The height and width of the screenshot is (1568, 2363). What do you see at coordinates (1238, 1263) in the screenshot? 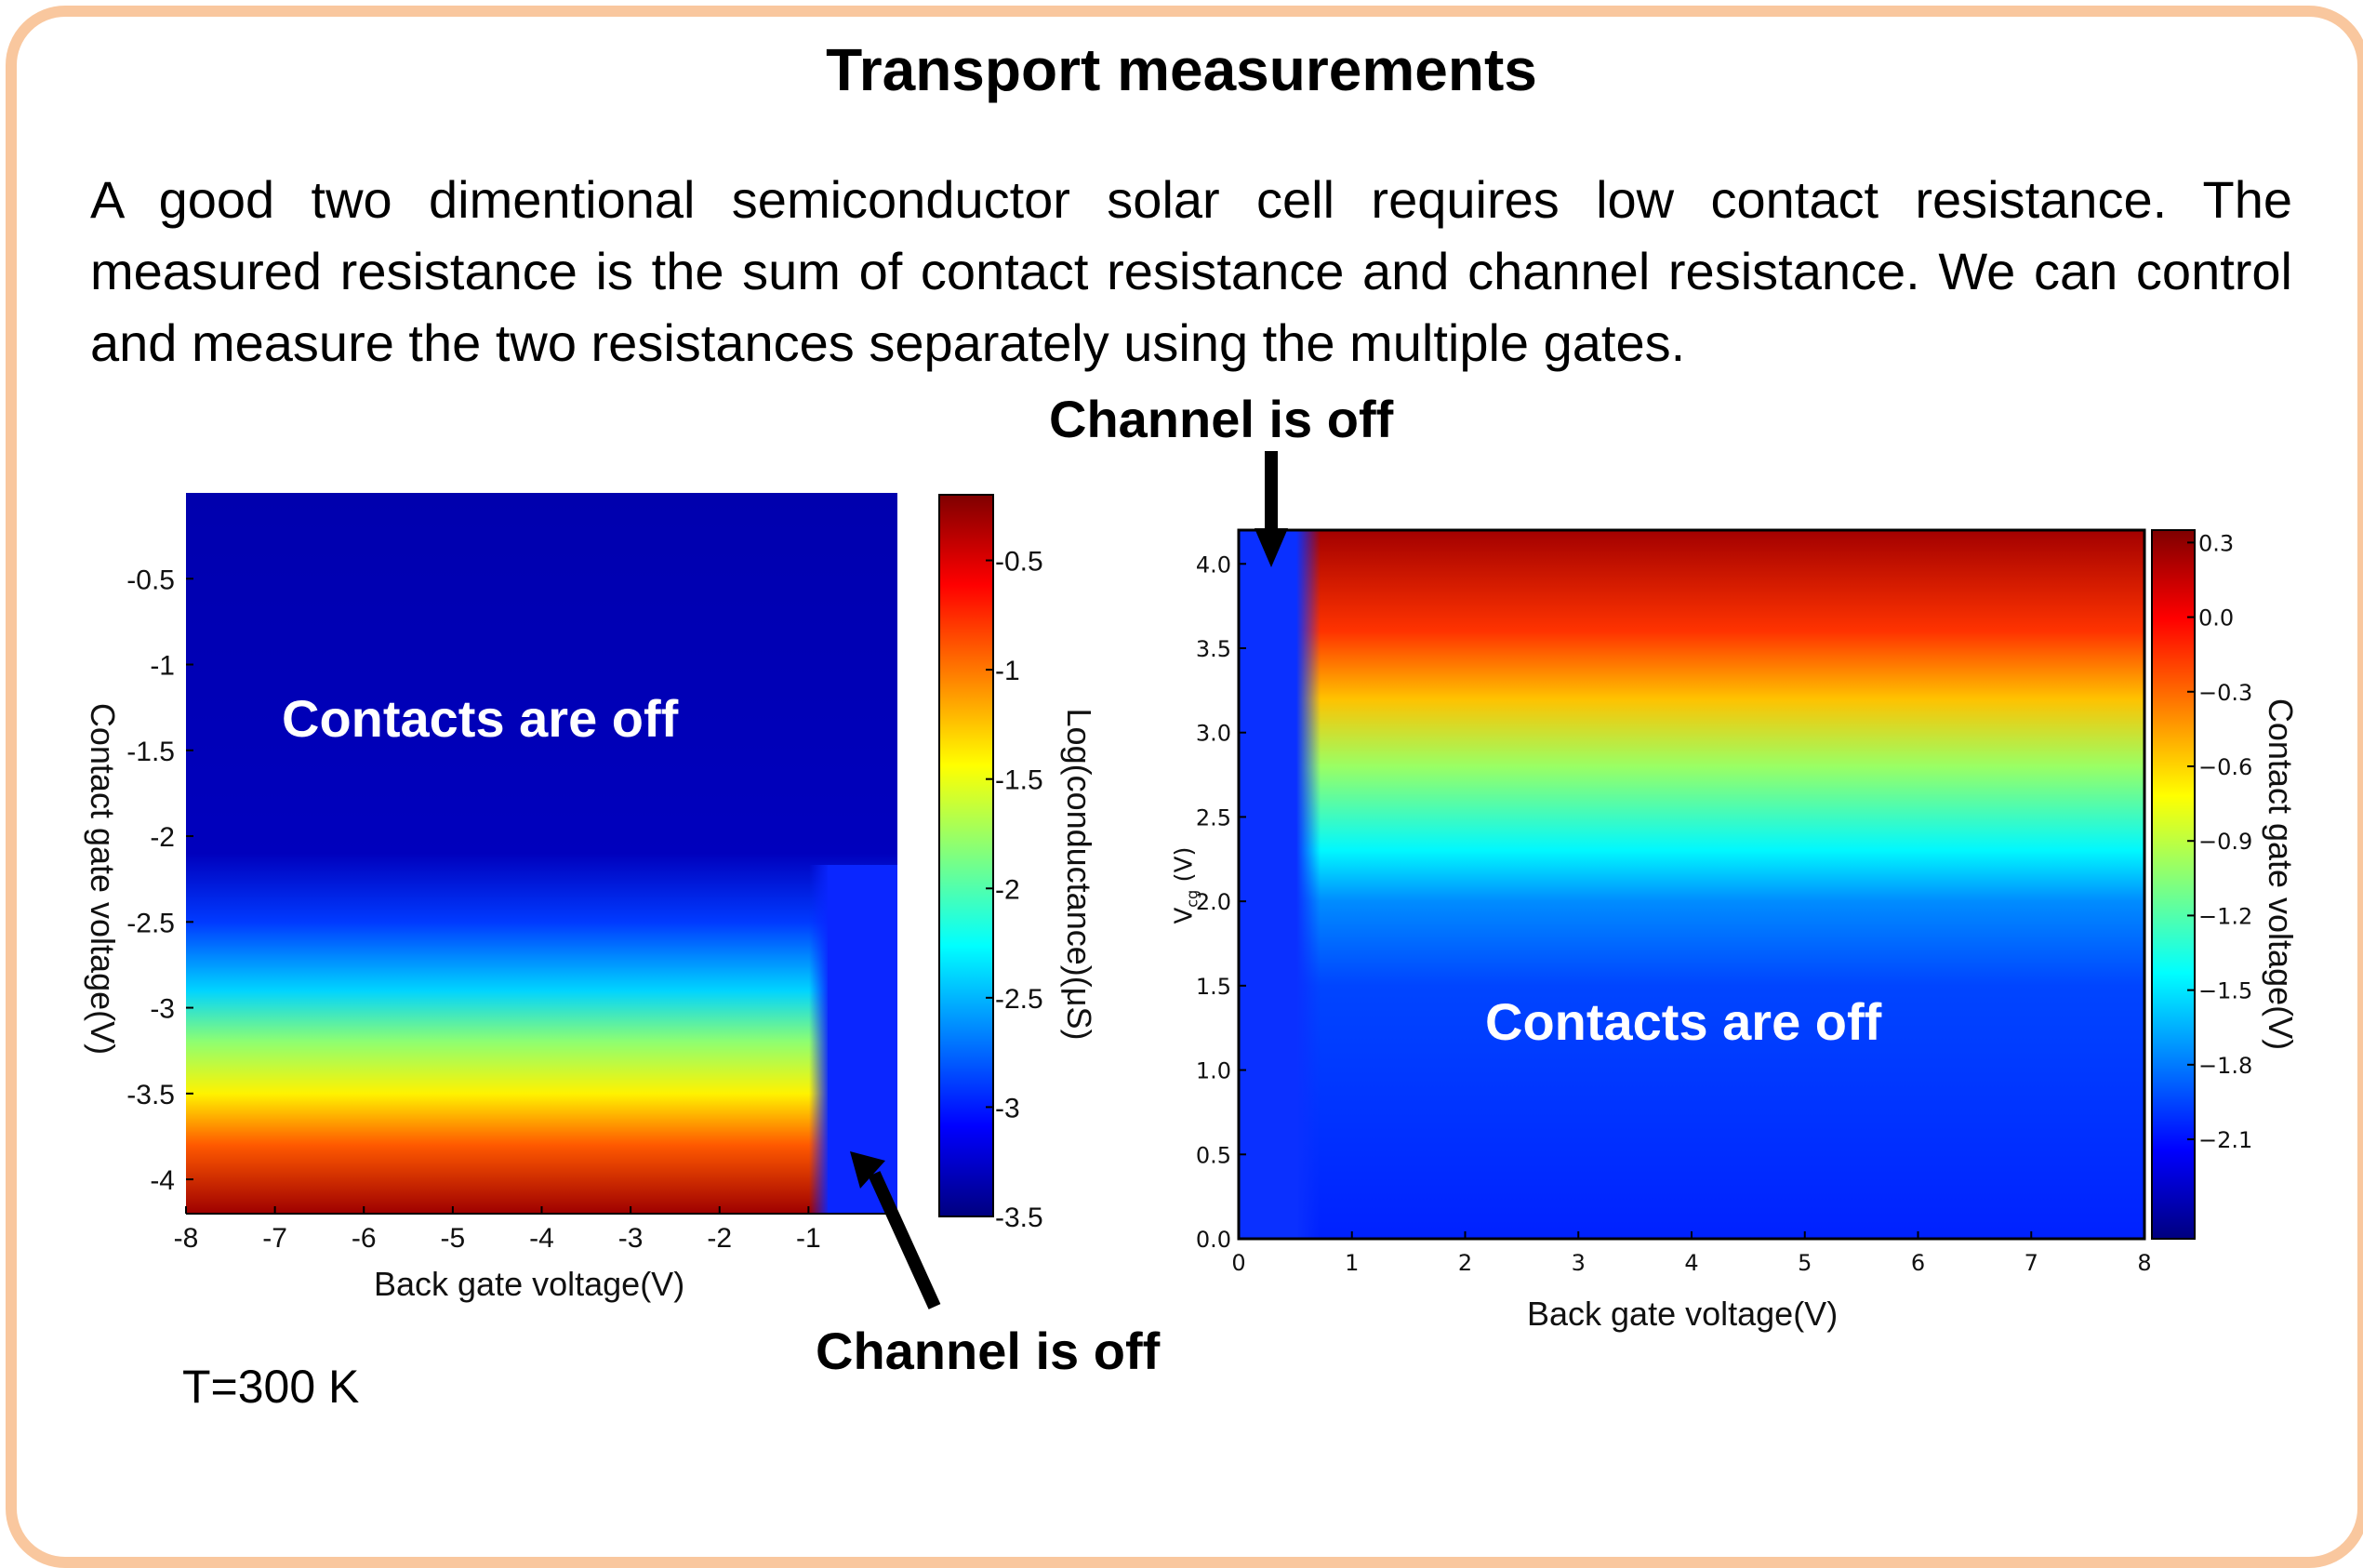
I see `right-x-tick-label: 0` at bounding box center [1238, 1263].